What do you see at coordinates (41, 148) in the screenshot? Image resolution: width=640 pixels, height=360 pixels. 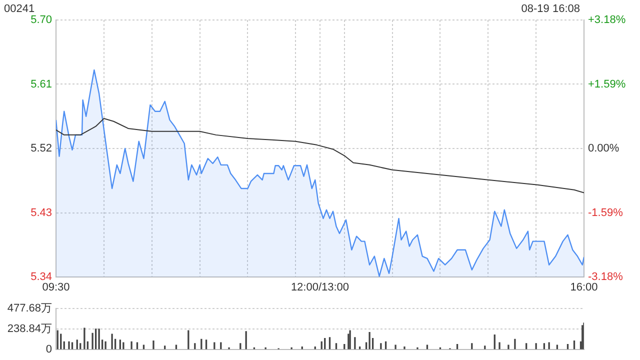 I see `y-tick-label: 5.52` at bounding box center [41, 148].